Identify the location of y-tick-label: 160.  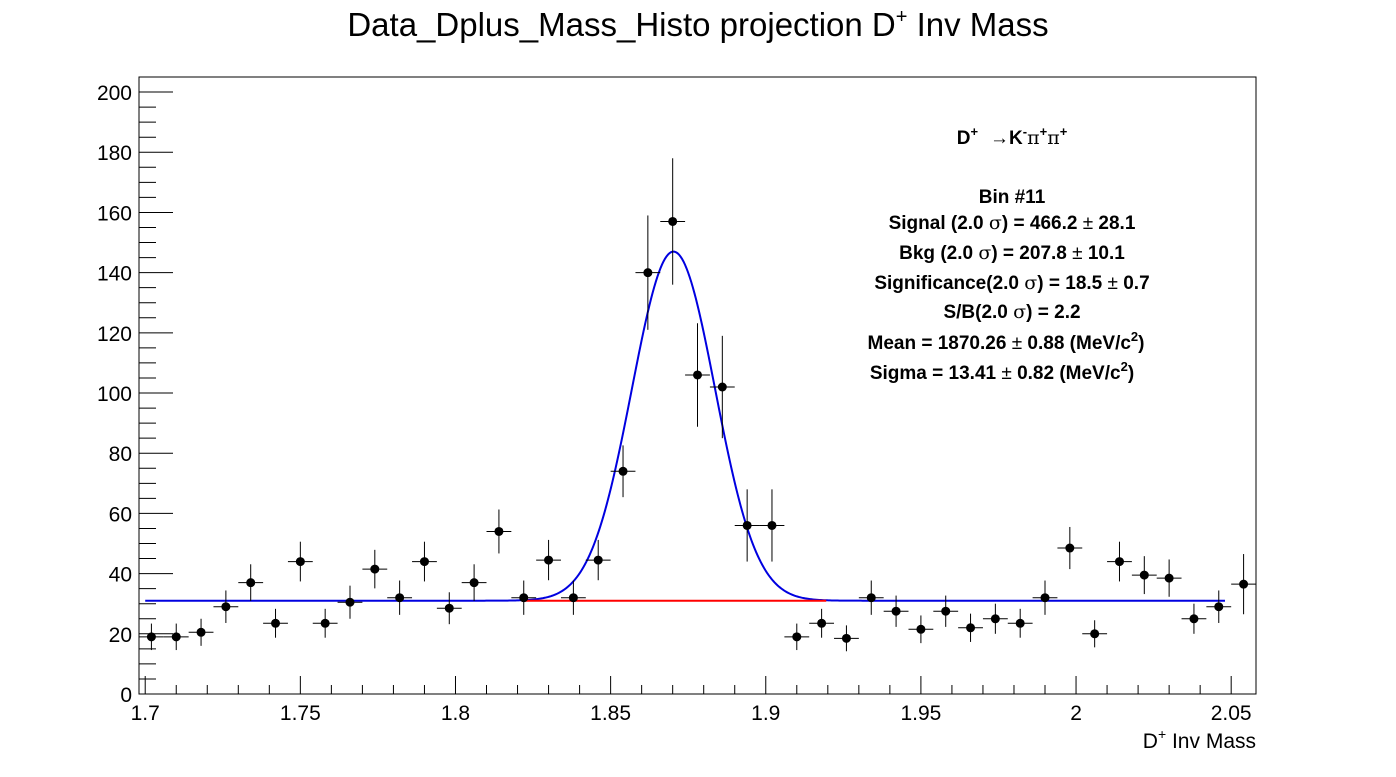
(114, 213).